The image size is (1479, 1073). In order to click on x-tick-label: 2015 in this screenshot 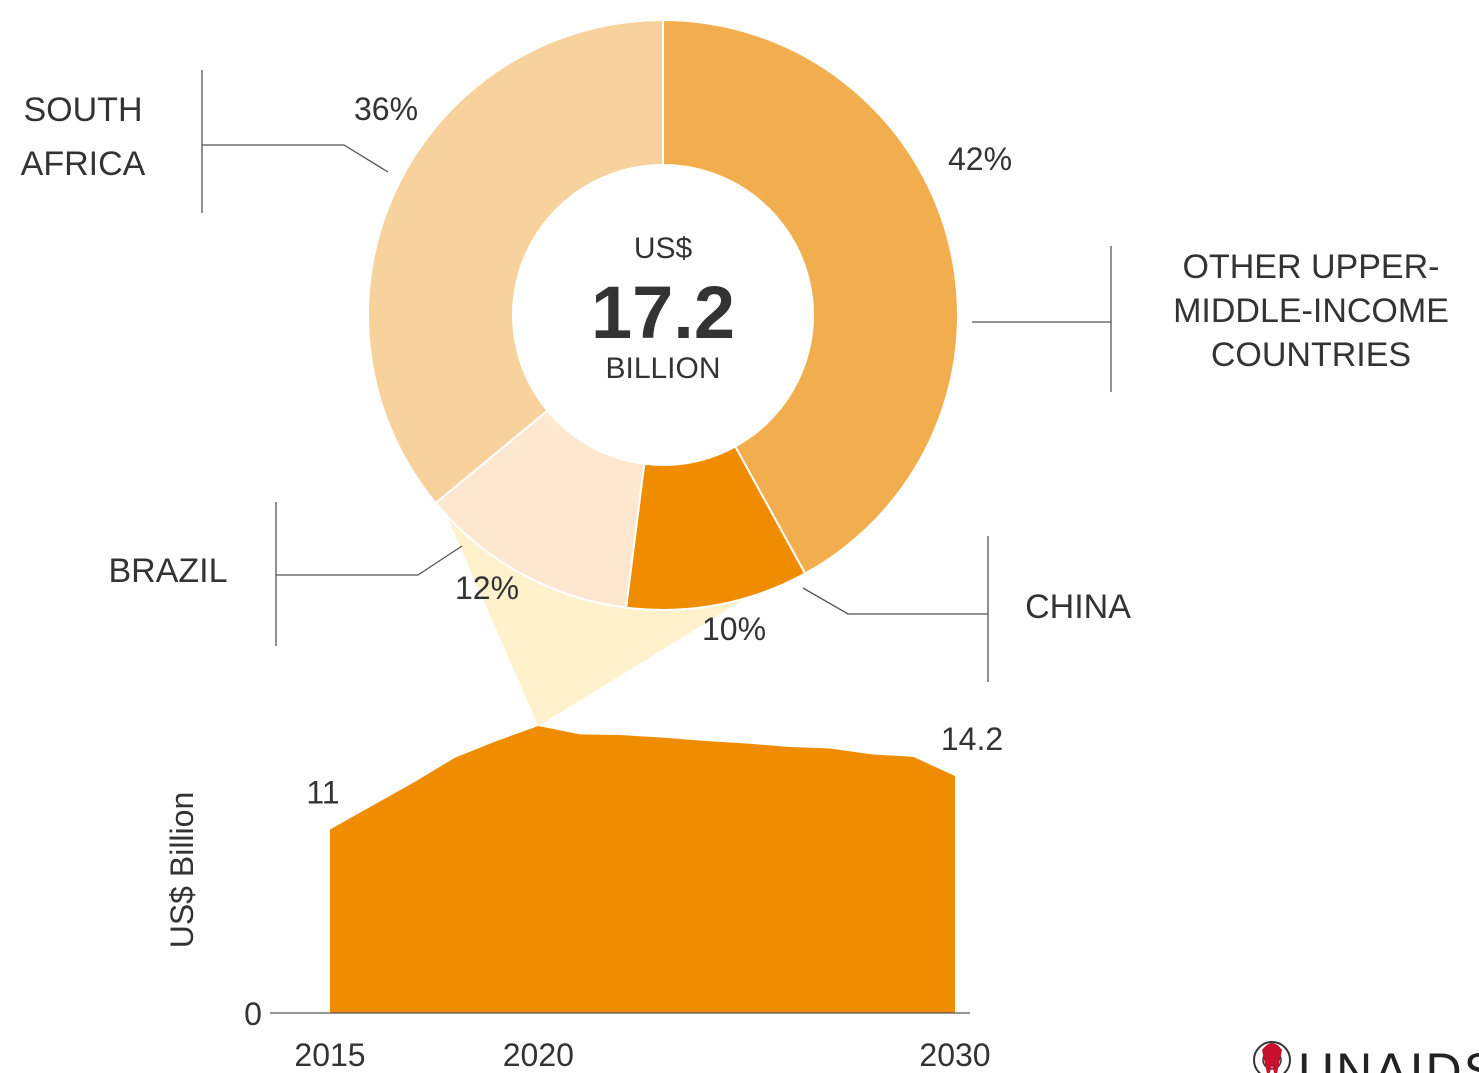, I will do `click(329, 1055)`.